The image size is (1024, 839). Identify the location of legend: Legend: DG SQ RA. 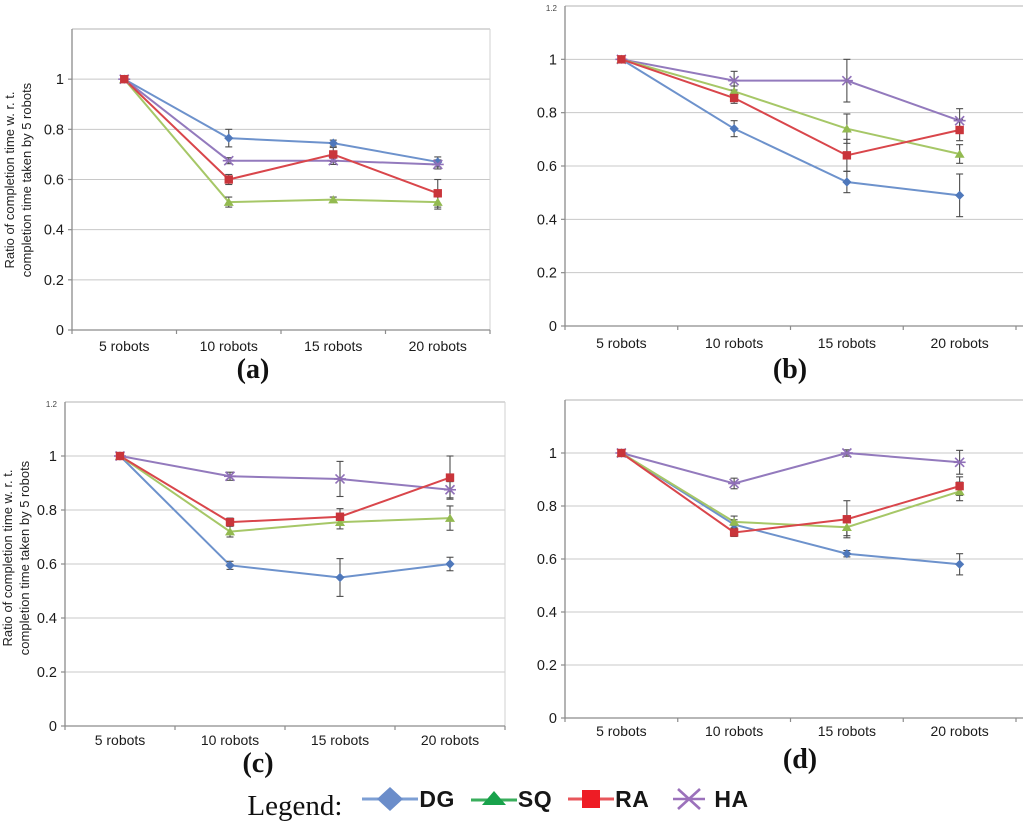
(505, 805).